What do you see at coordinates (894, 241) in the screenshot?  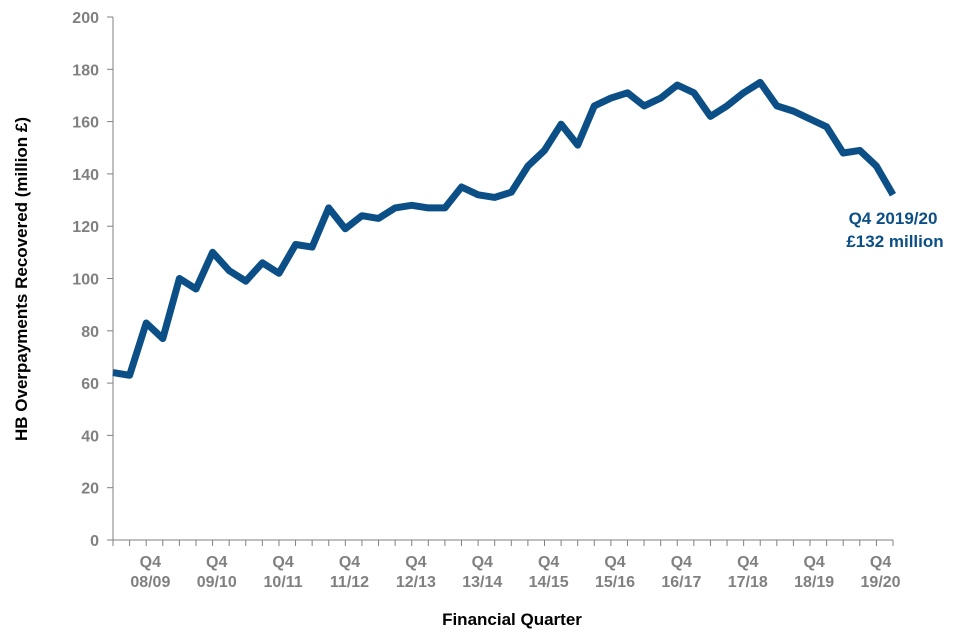 I see `annotation-value: £132 million` at bounding box center [894, 241].